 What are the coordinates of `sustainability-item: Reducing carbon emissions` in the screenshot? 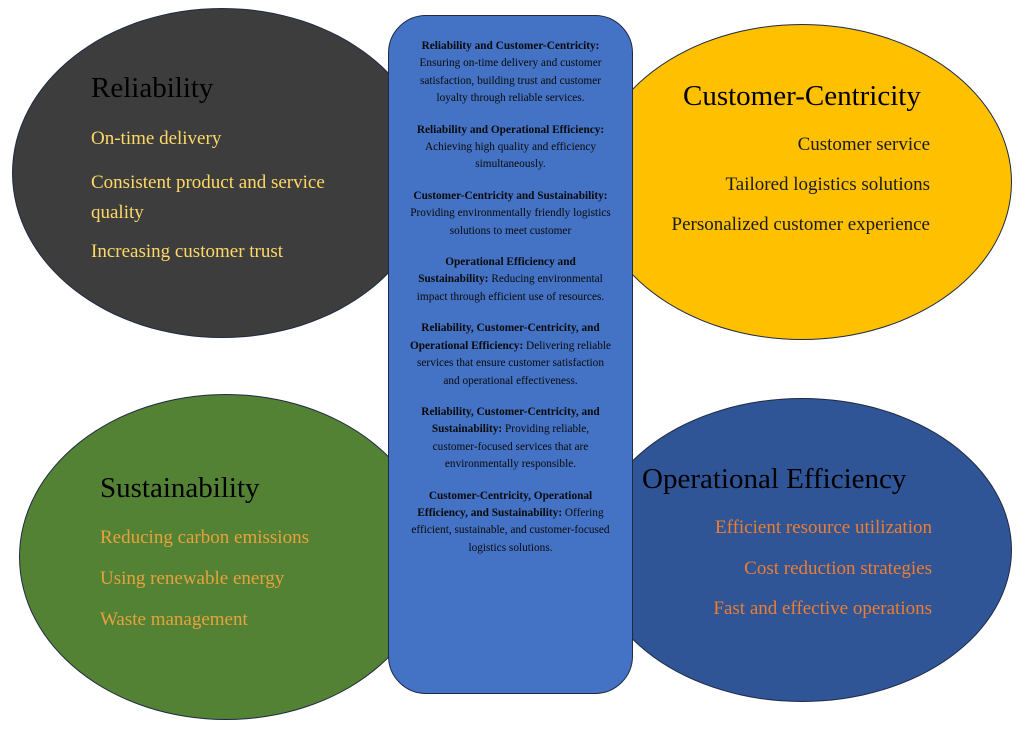 It's located at (204, 537).